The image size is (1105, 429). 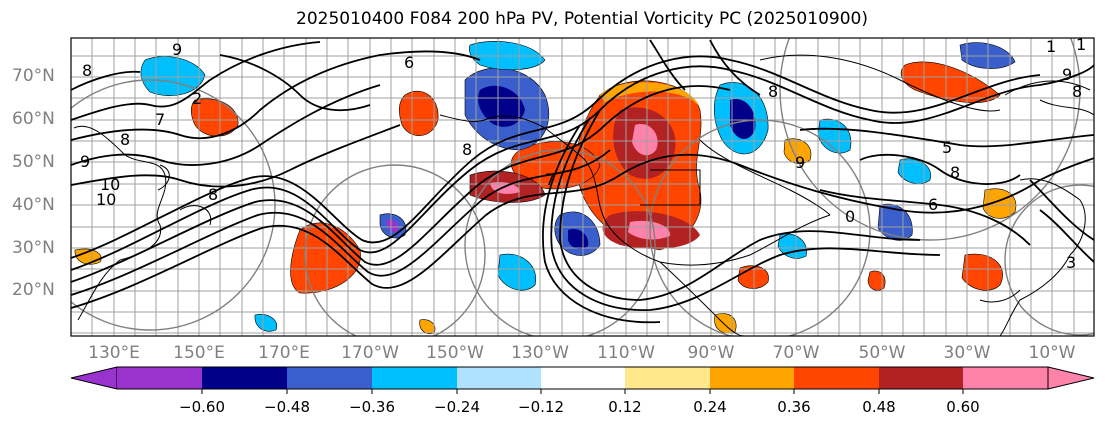 I want to click on colorbar-tick-label: 0.48, so click(x=879, y=407).